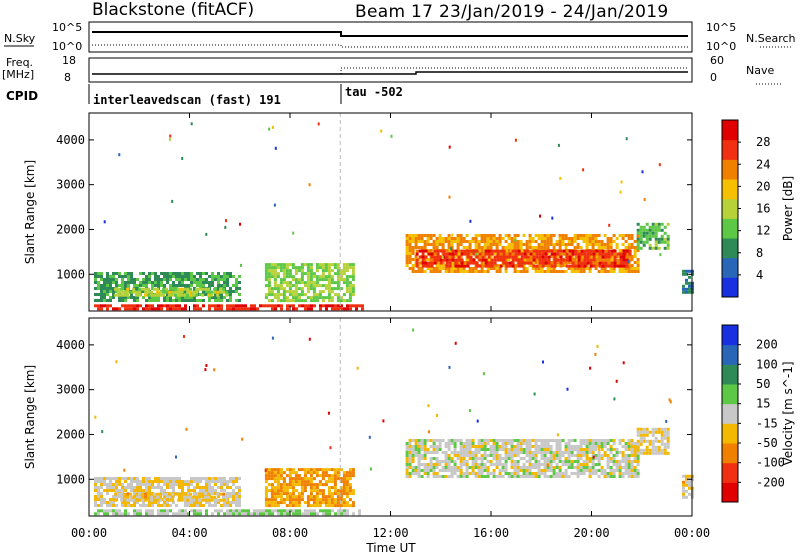 The image size is (800, 554). What do you see at coordinates (290, 533) in the screenshot?
I see `x-tick-label: 08:00` at bounding box center [290, 533].